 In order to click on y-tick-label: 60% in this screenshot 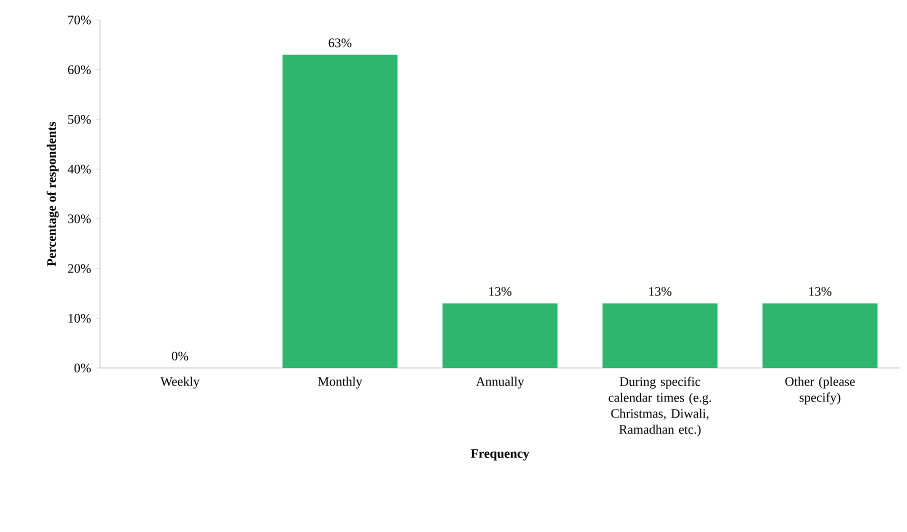, I will do `click(79, 69)`.